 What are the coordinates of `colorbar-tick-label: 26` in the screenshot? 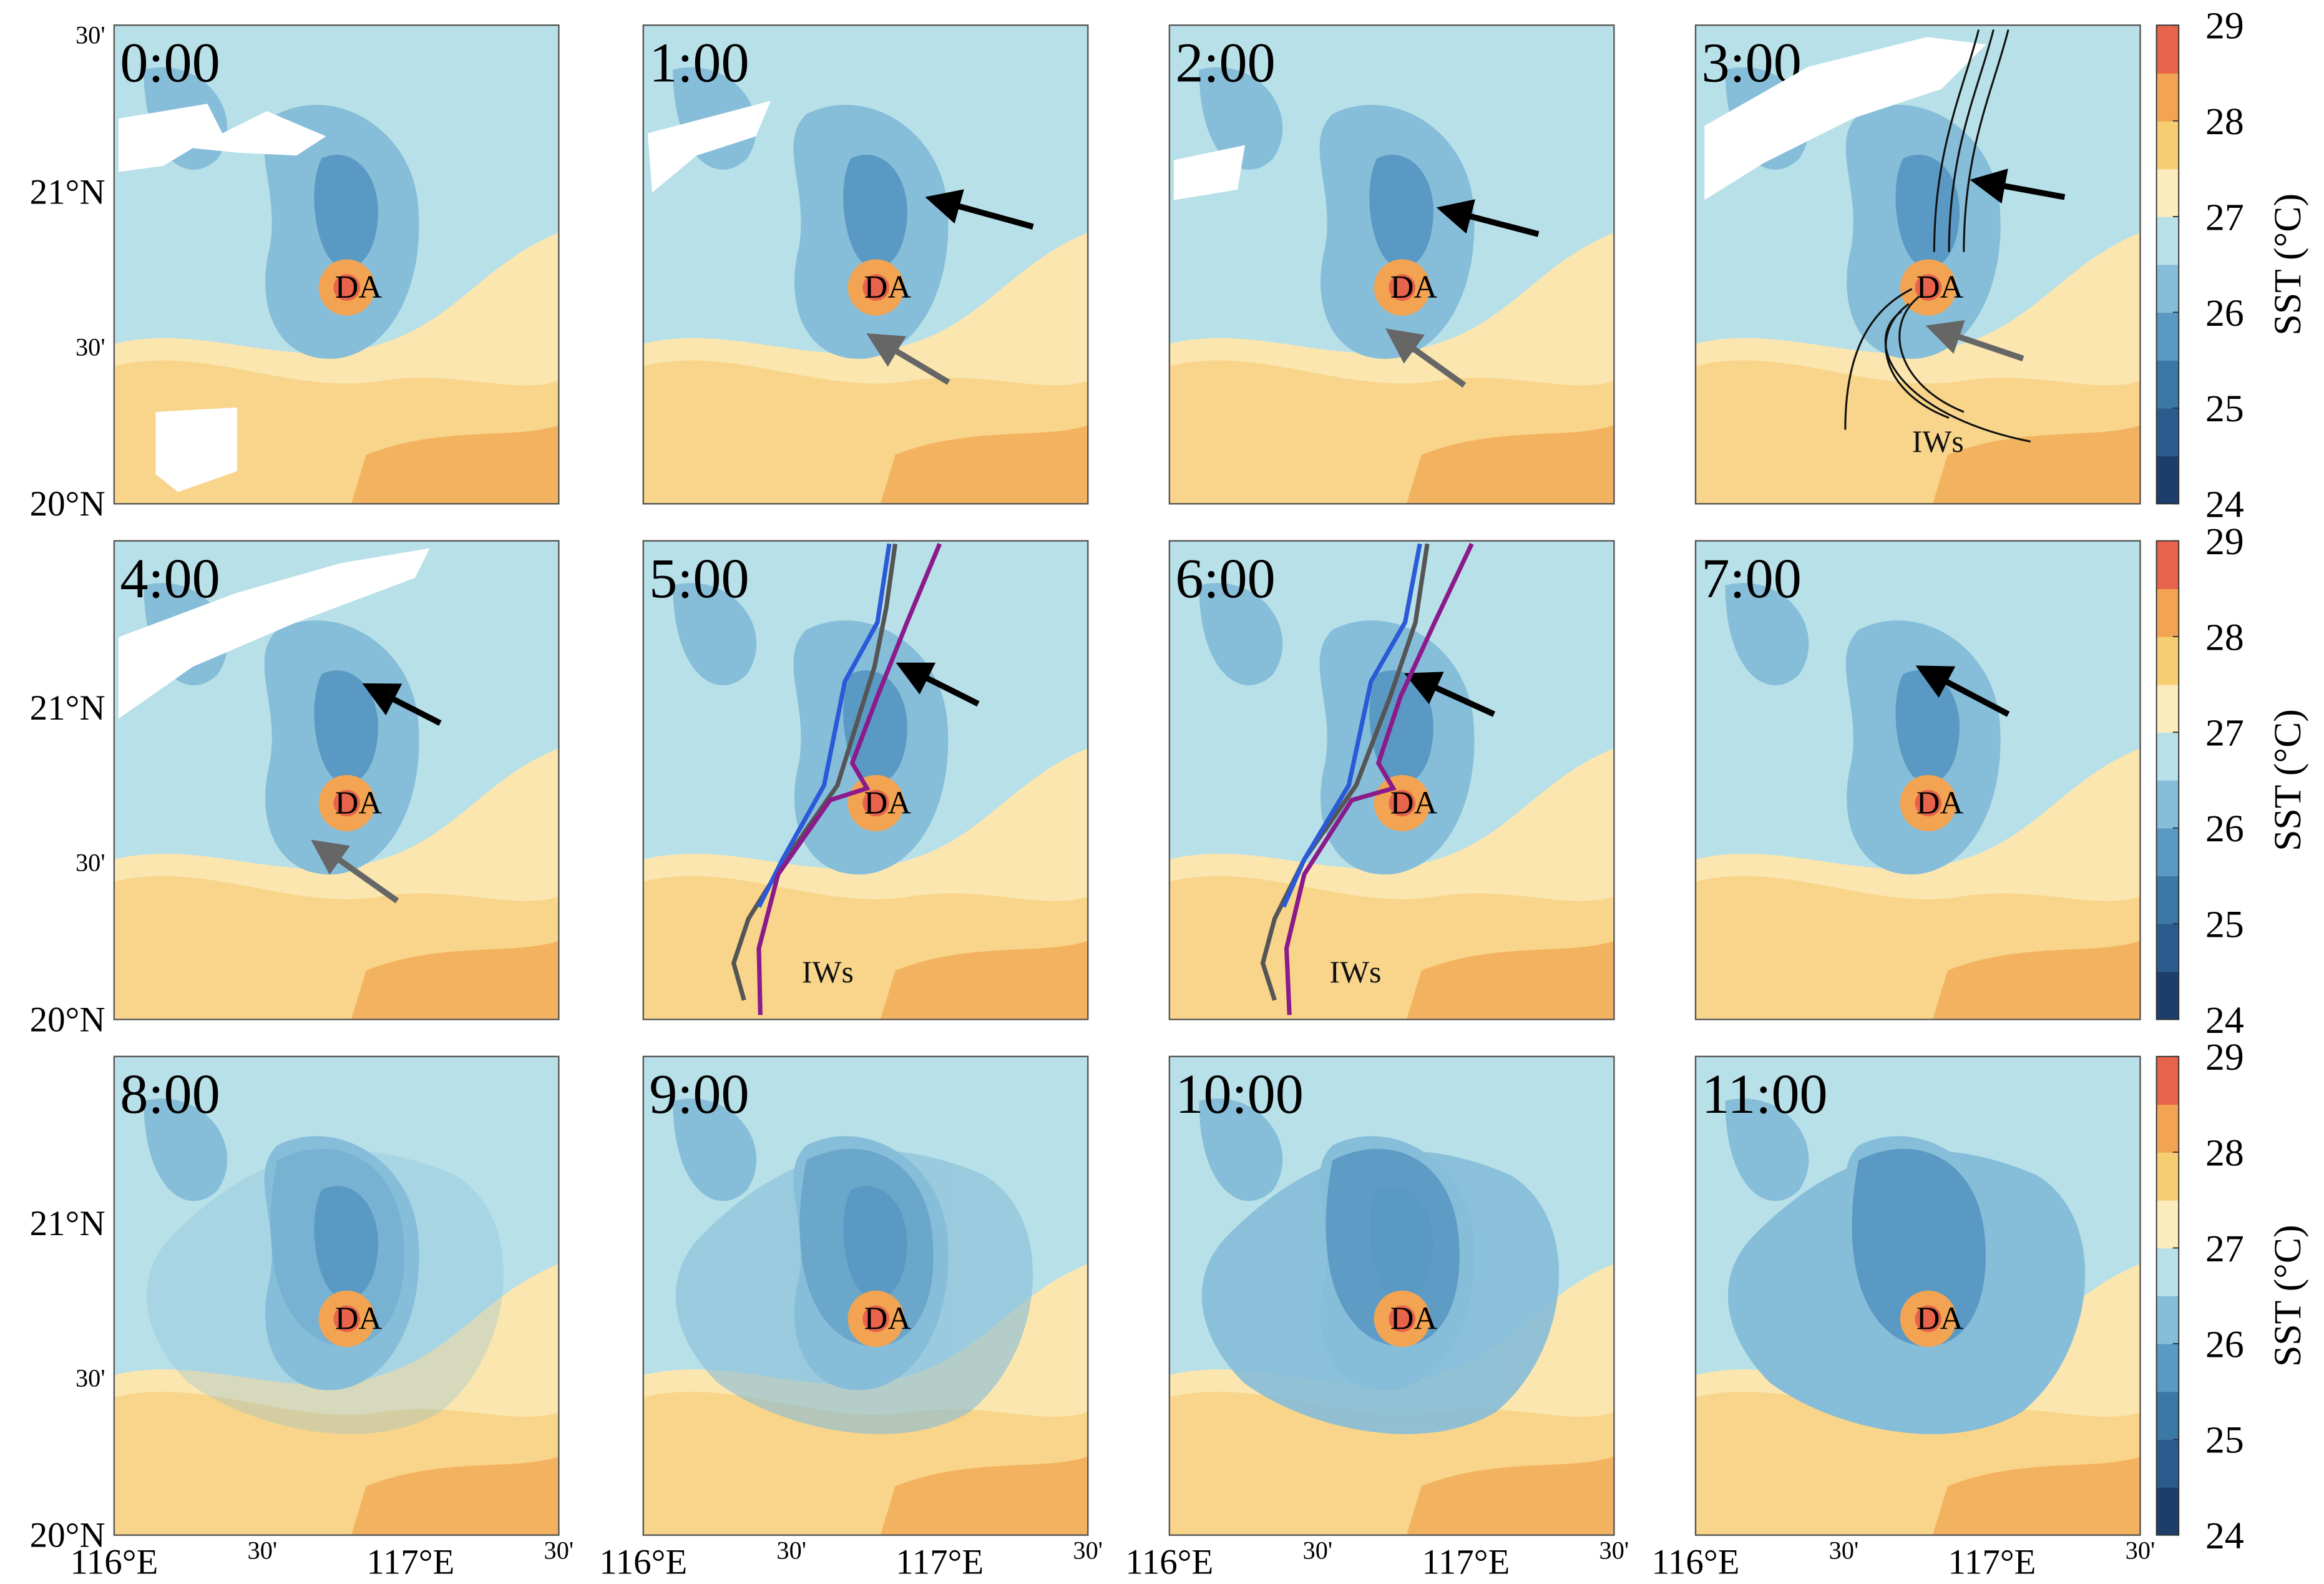 It's located at (2224, 1345).